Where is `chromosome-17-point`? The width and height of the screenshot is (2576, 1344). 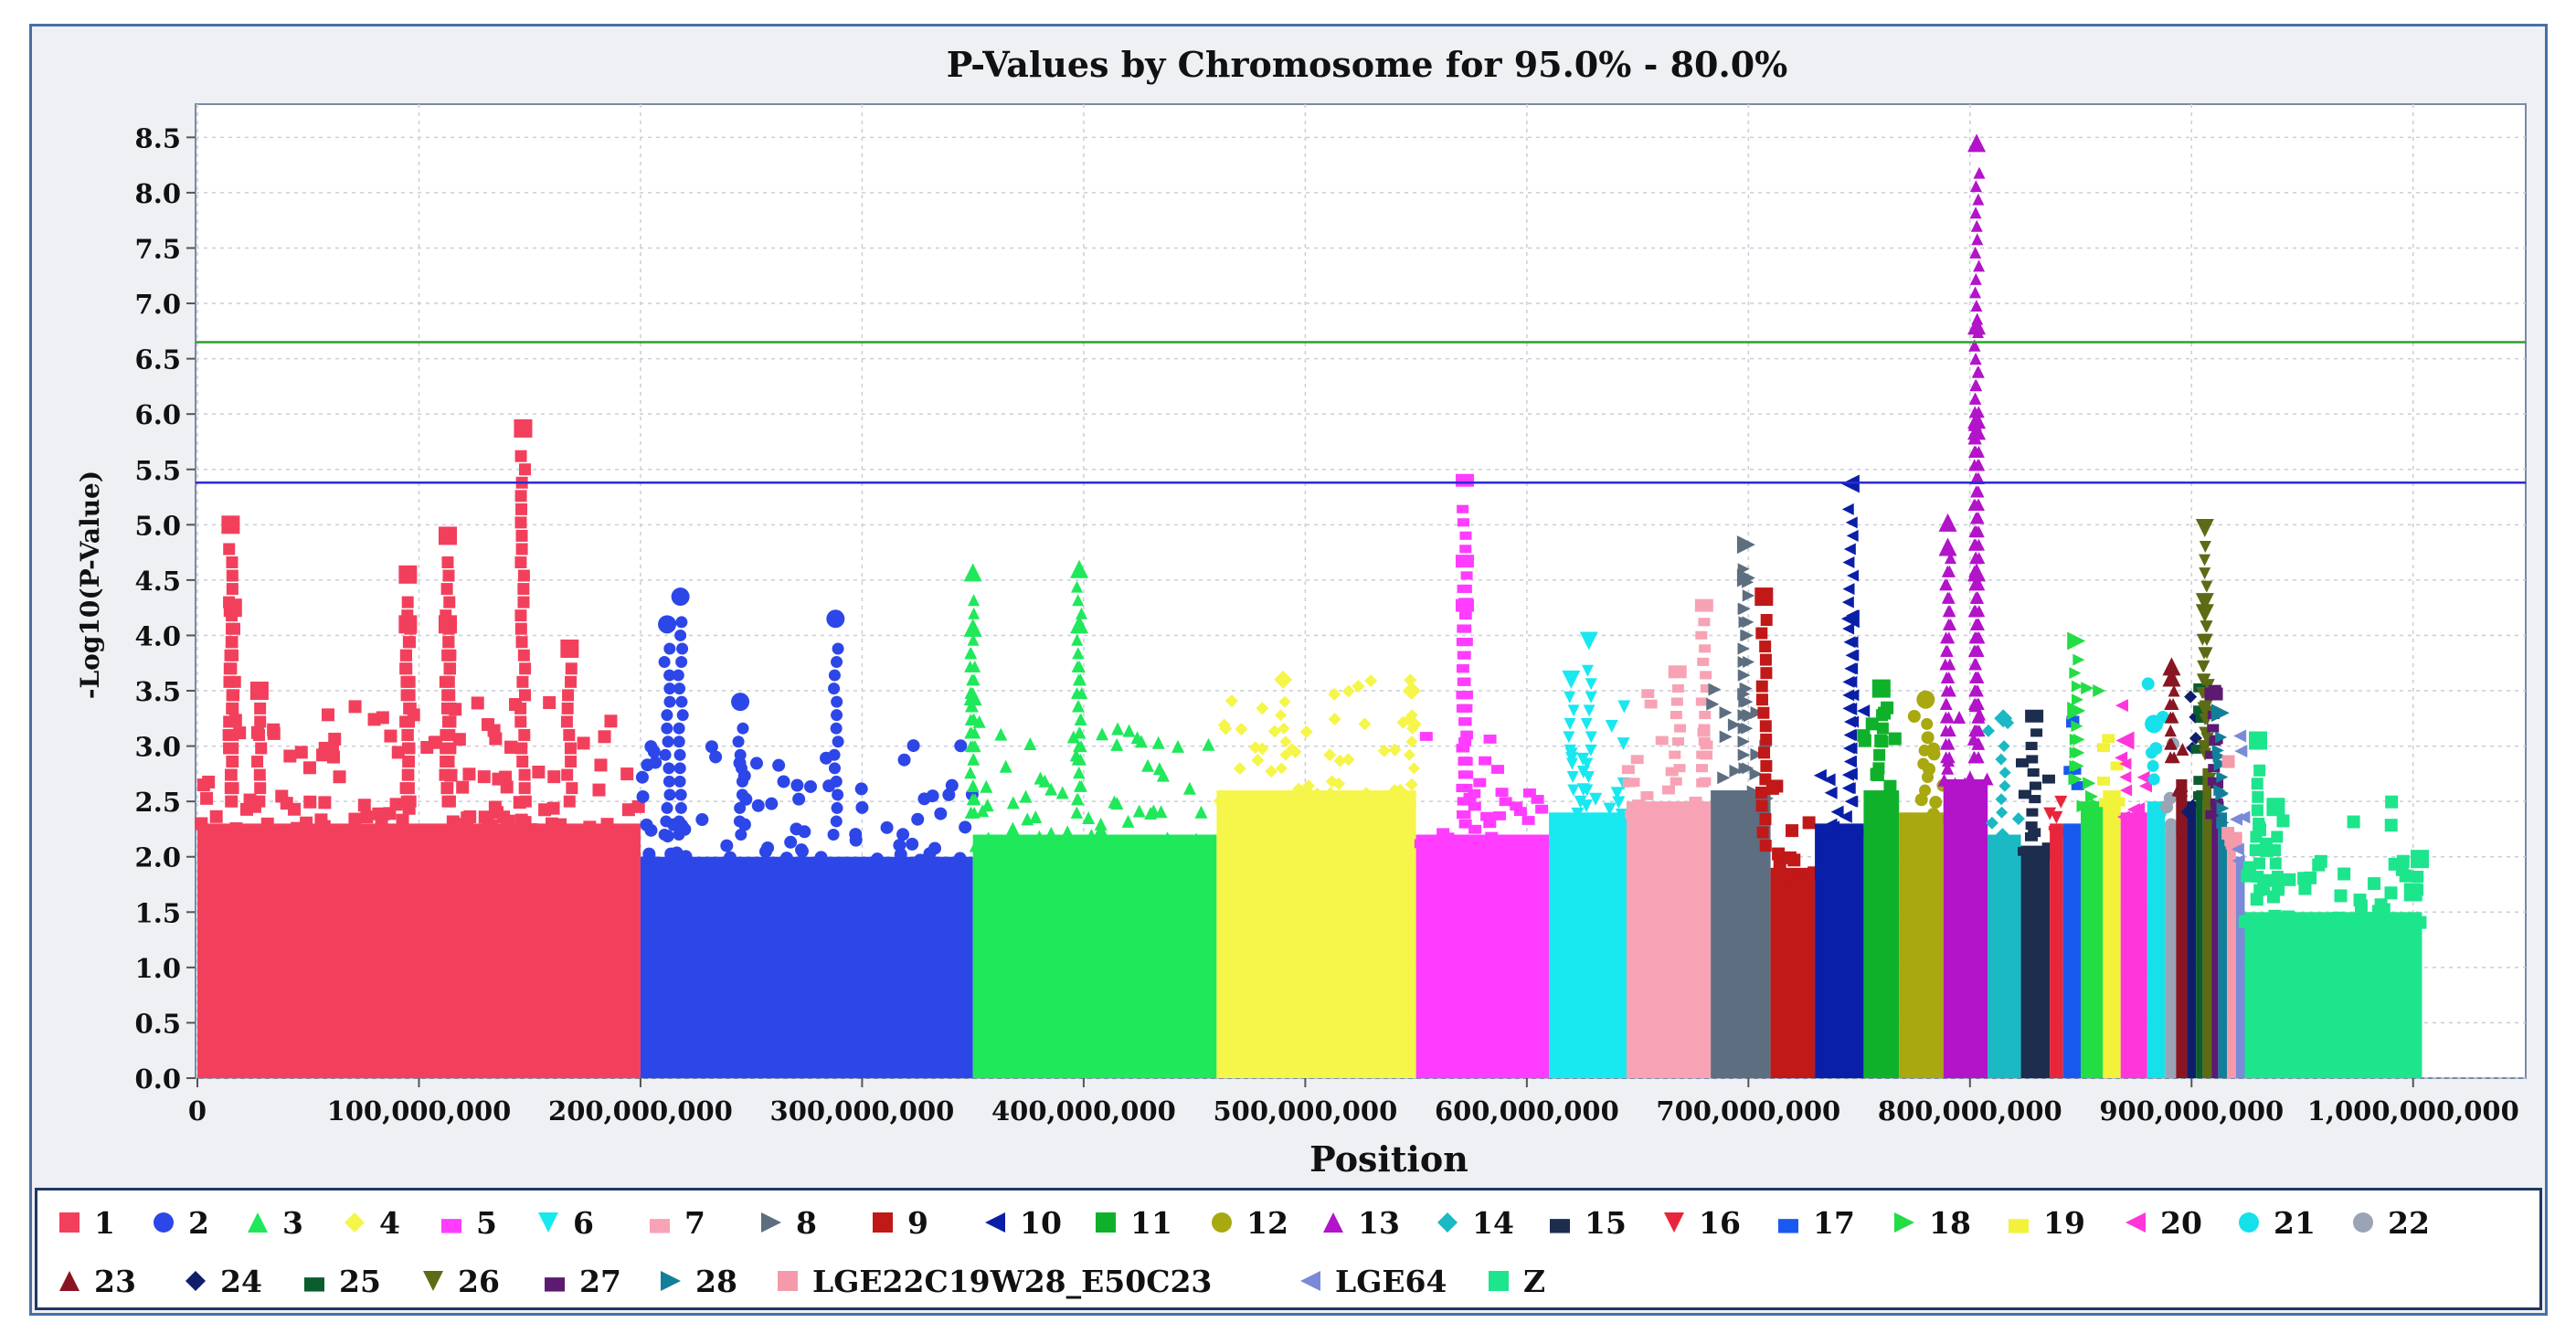 chromosome-17-point is located at coordinates (2077, 785).